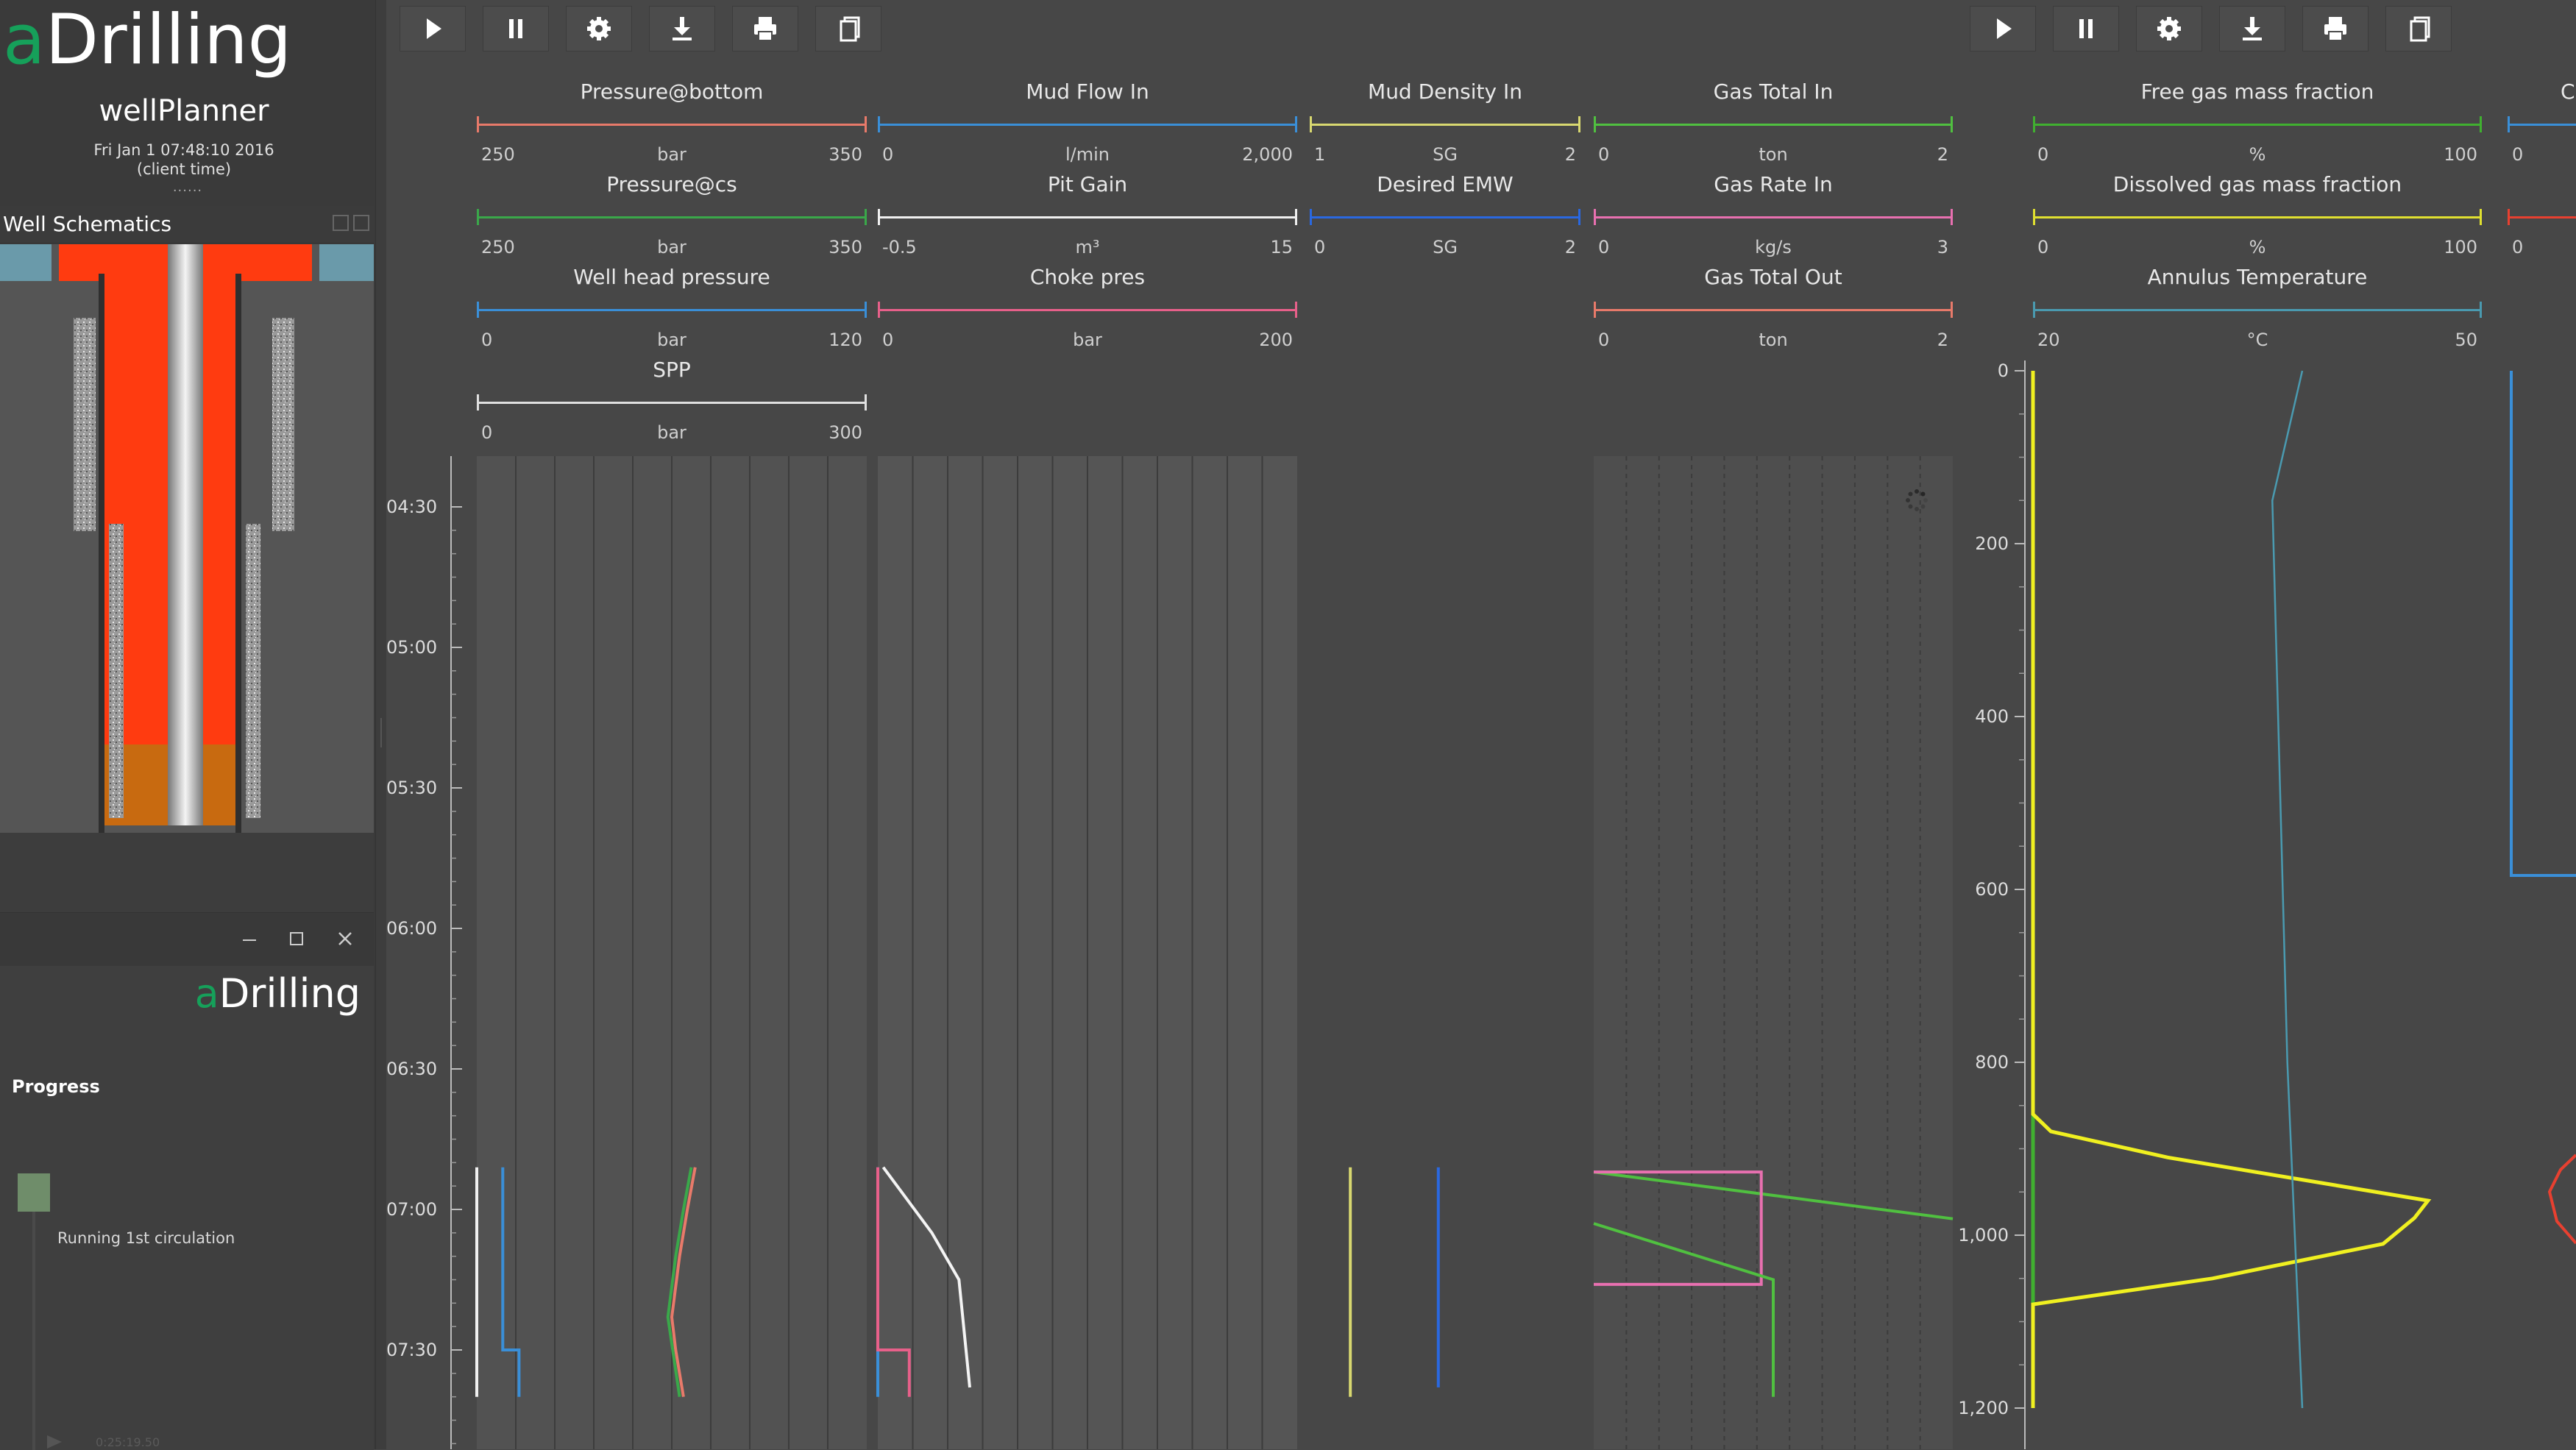  I want to click on mud_density_in-unit-label: SG, so click(1445, 154).